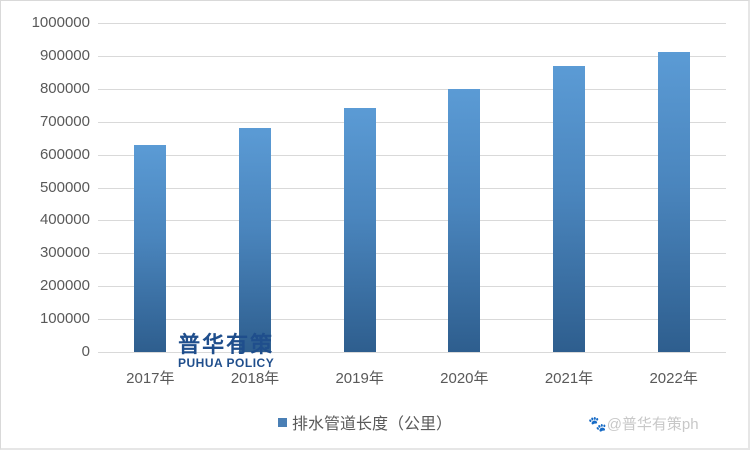 The image size is (752, 452). I want to click on legend-label: 排水管道长度（公里）, so click(372, 424).